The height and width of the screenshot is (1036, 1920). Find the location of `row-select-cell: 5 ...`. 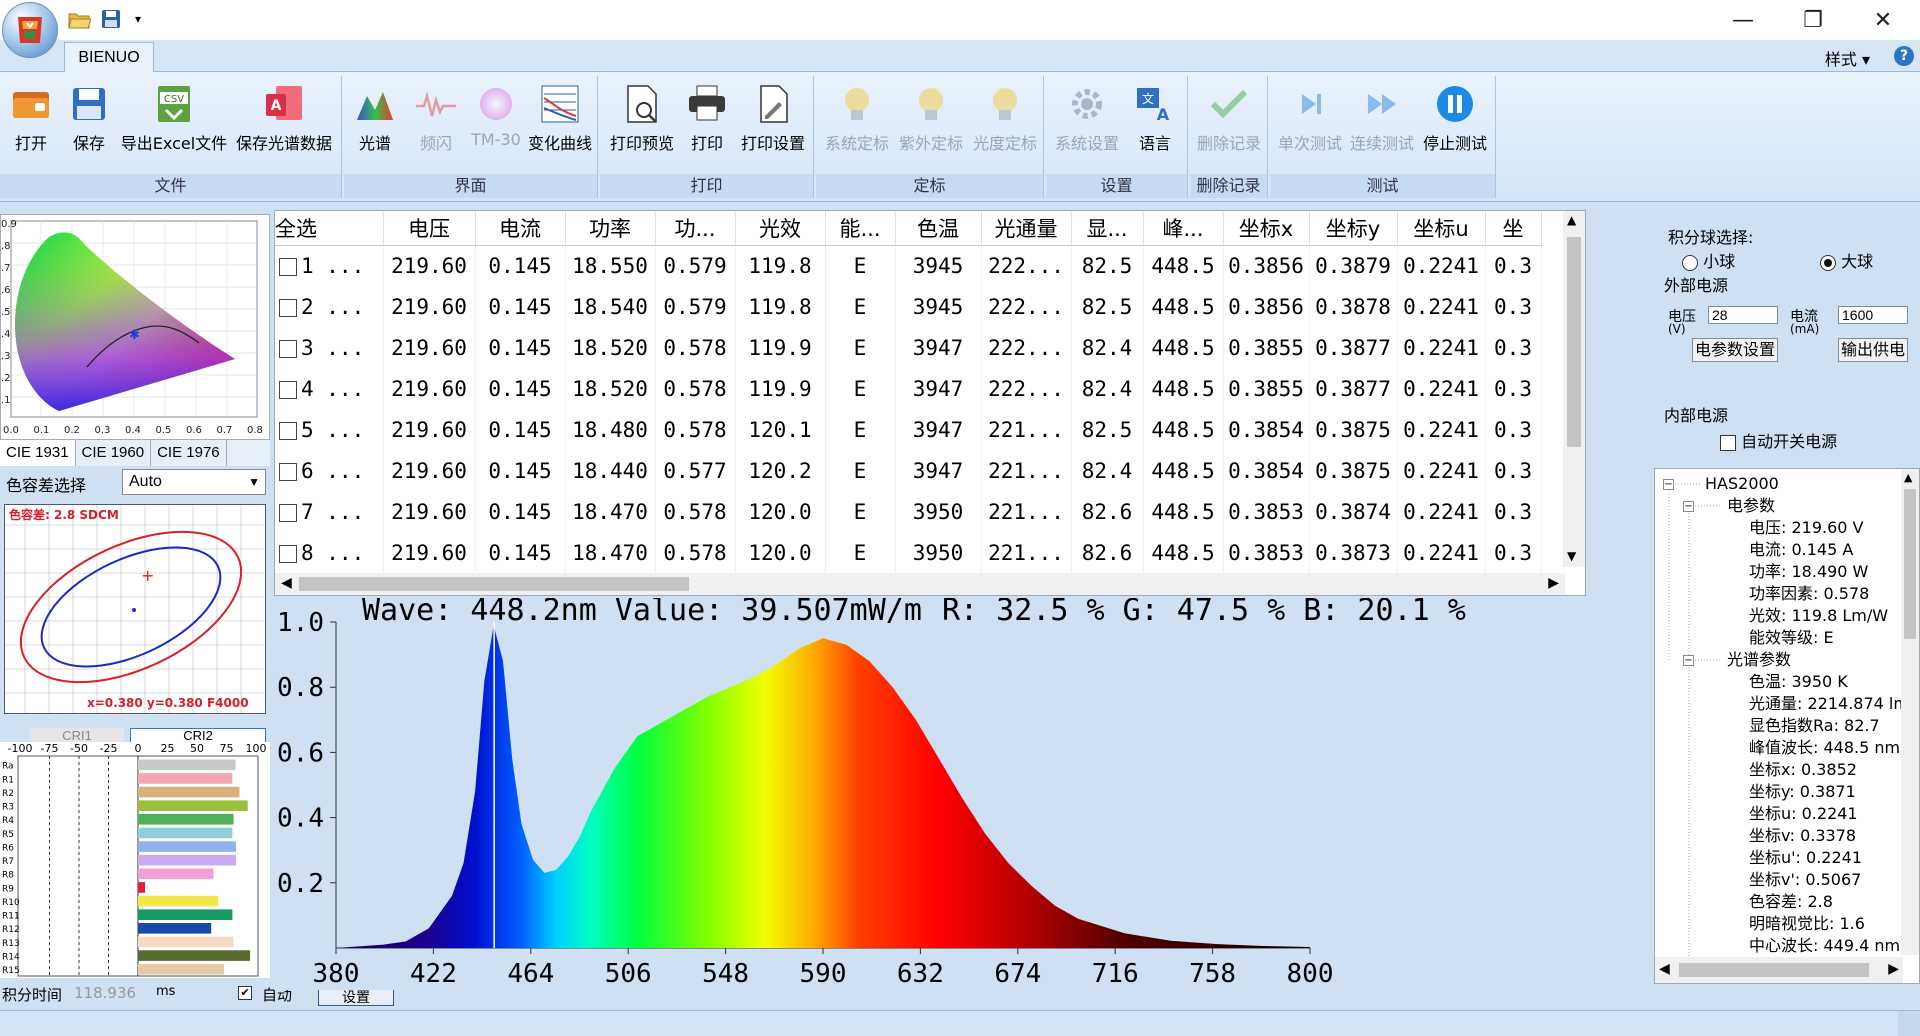

row-select-cell: 5 ... is located at coordinates (329, 429).